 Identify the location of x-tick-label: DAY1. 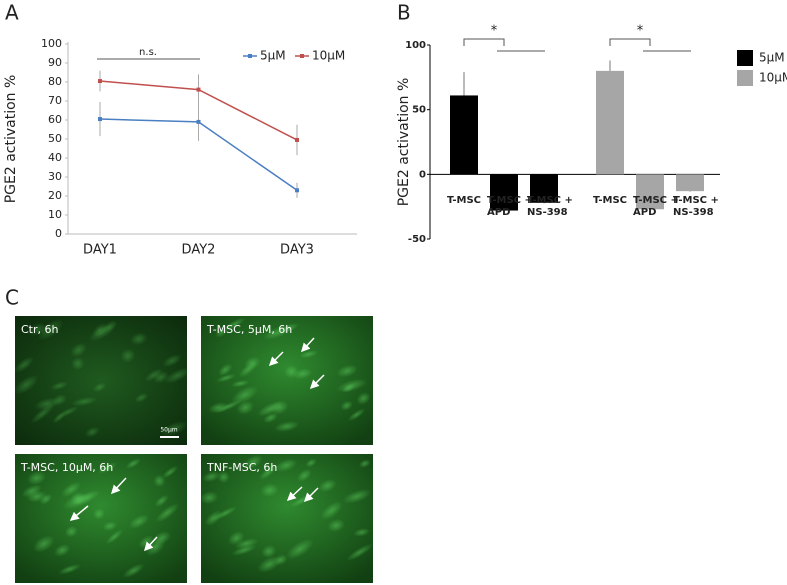
(100, 250).